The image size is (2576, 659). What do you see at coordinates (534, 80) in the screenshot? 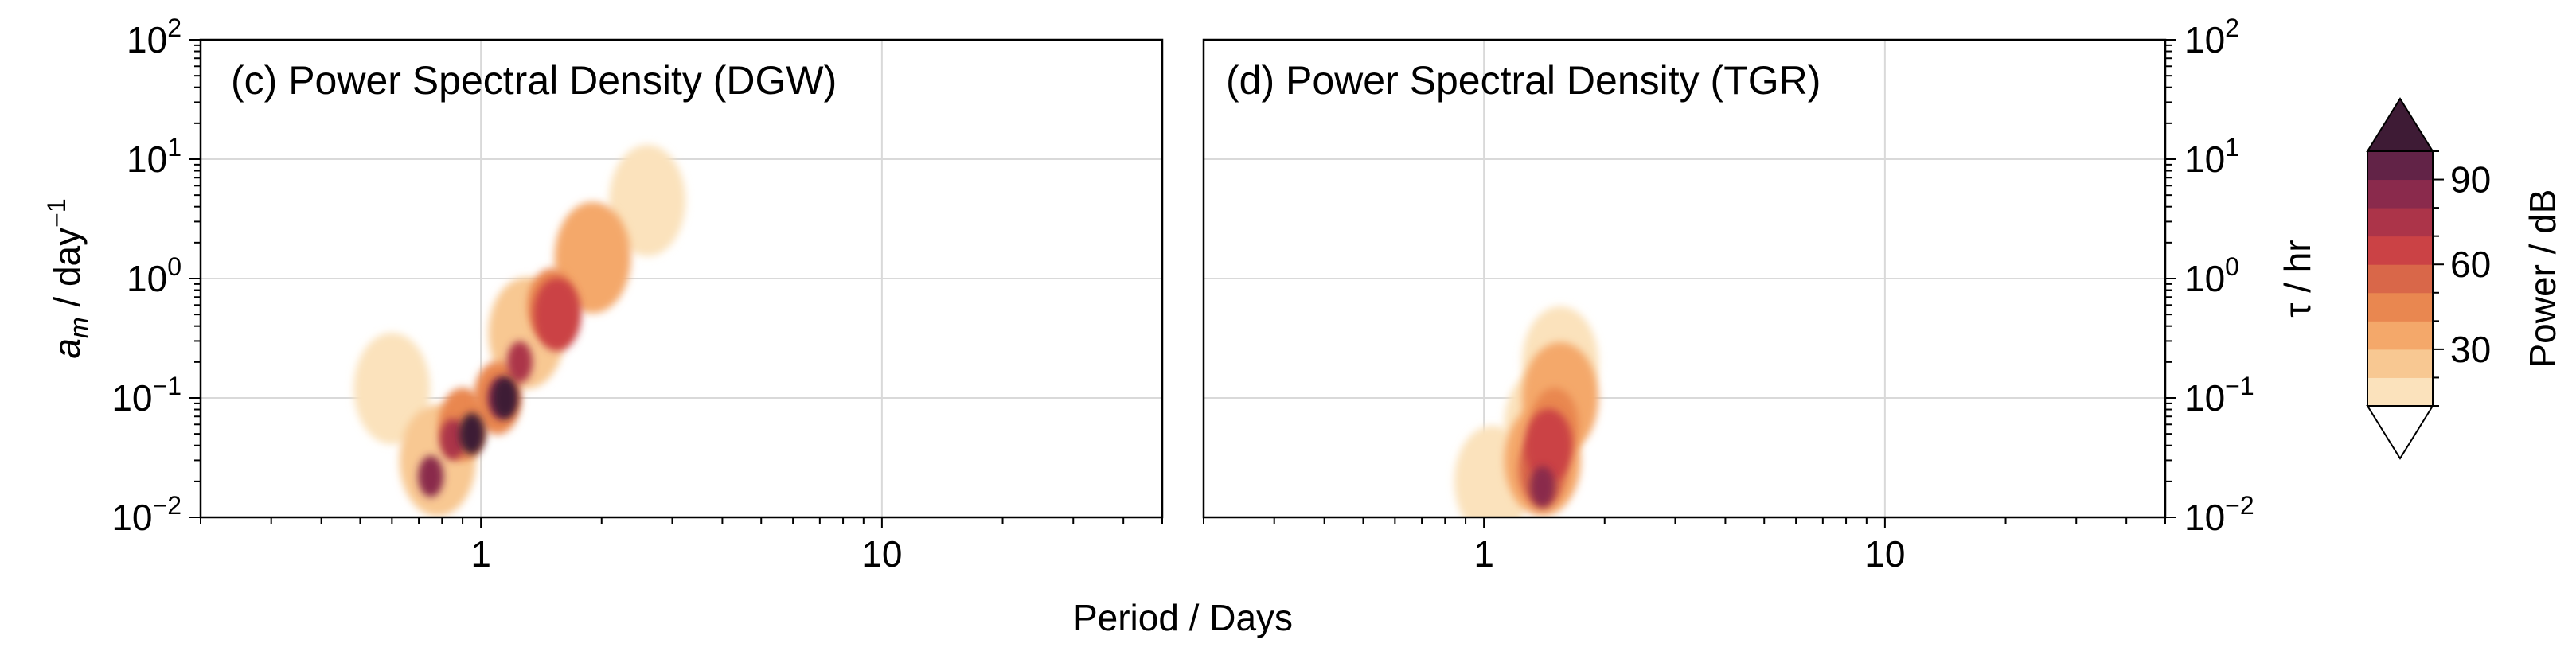
I see `panel-title-c: (c) Power Spectral Density (DGW)` at bounding box center [534, 80].